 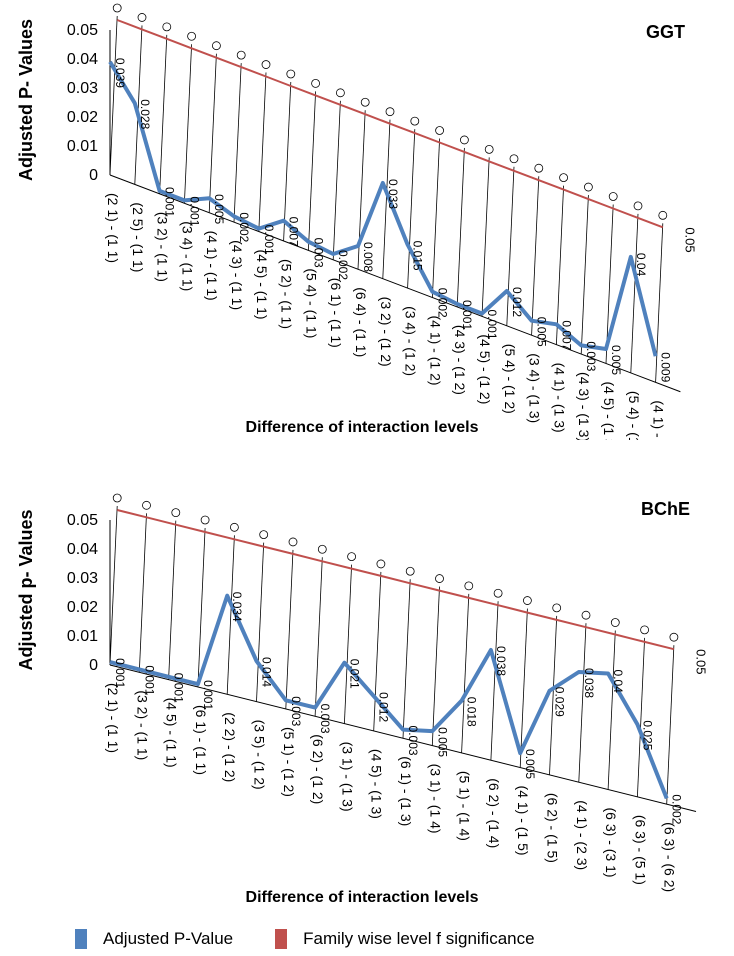 I want to click on data-label: 0.015, so click(x=418, y=256).